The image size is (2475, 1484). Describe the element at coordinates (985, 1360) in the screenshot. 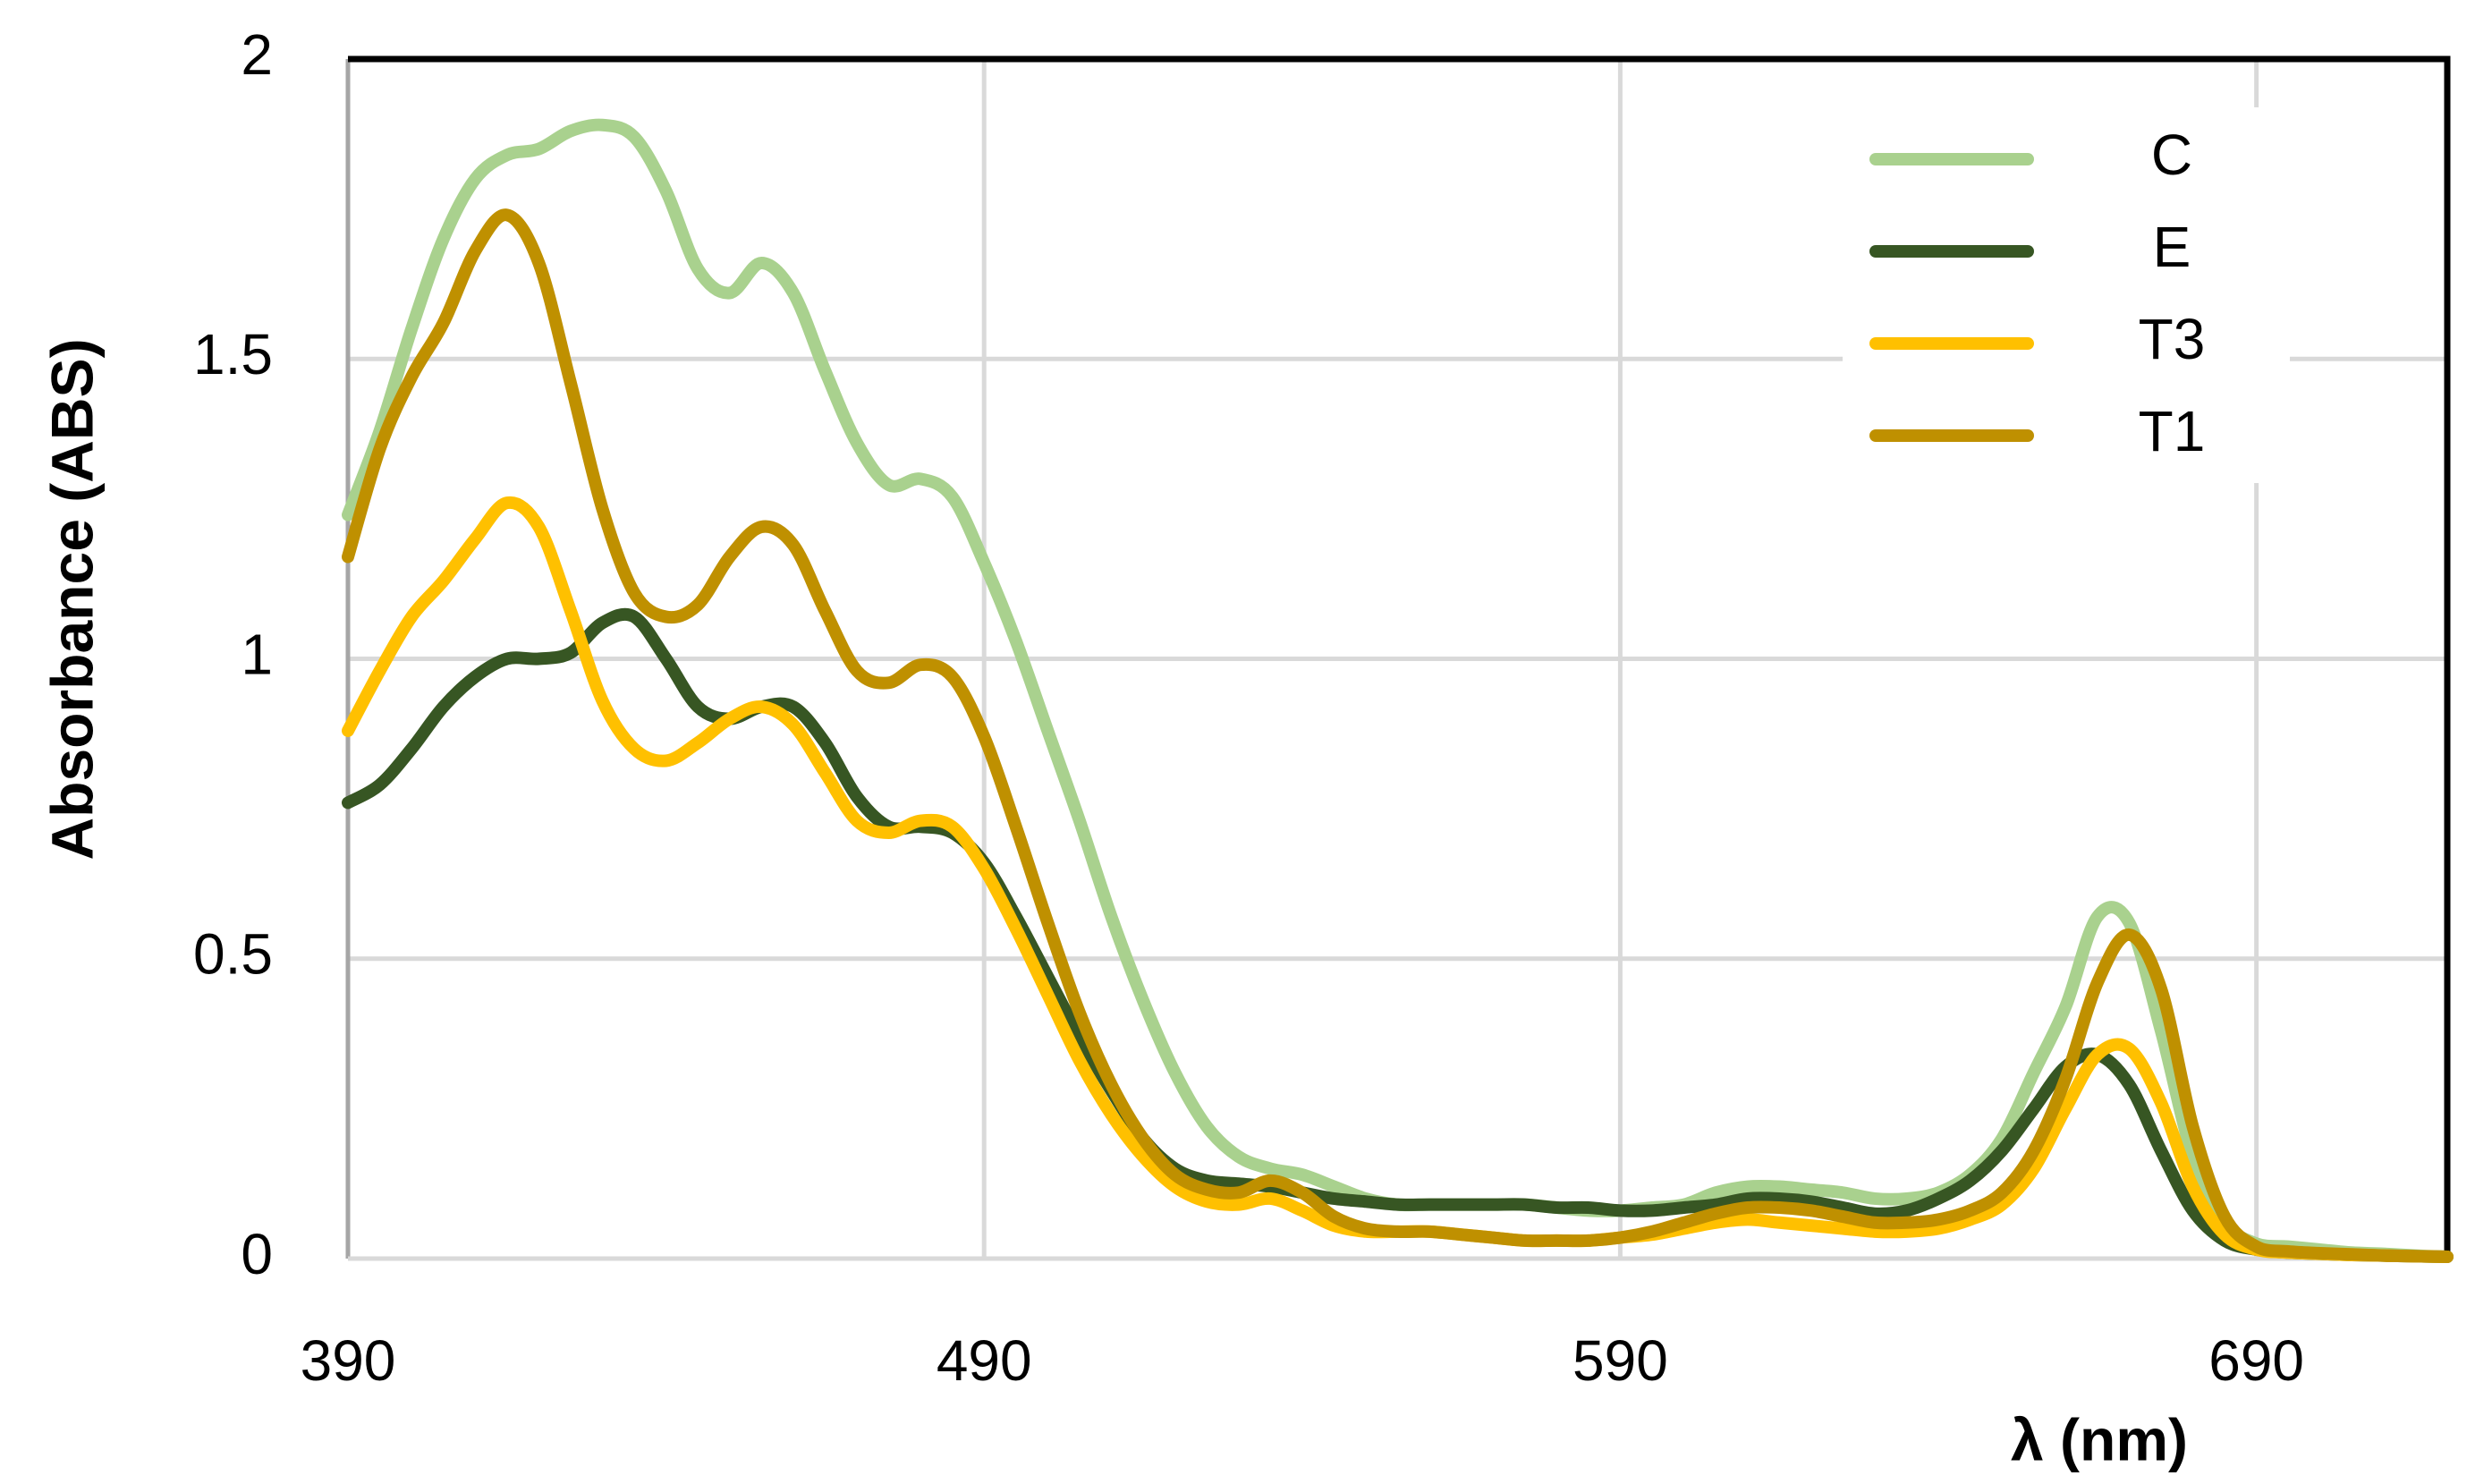

I see `x-tick-label: 490` at that location.